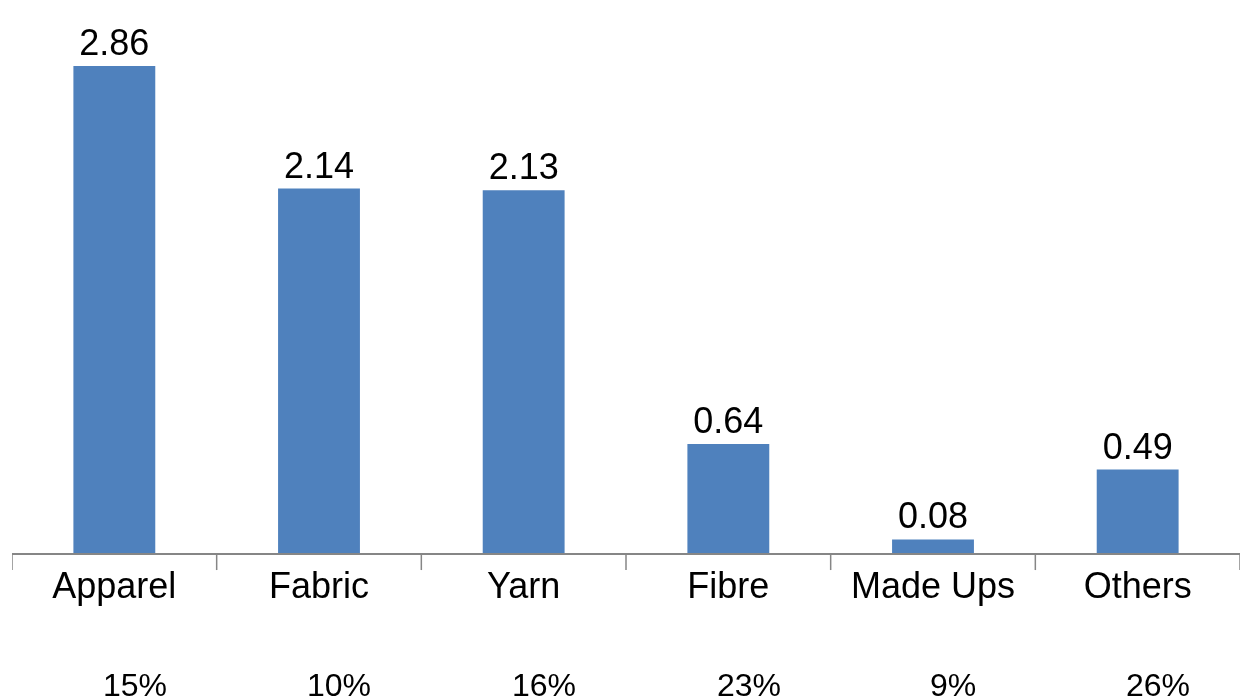 The height and width of the screenshot is (697, 1240). Describe the element at coordinates (523, 585) in the screenshot. I see `x-tick-label: Yarn` at that location.